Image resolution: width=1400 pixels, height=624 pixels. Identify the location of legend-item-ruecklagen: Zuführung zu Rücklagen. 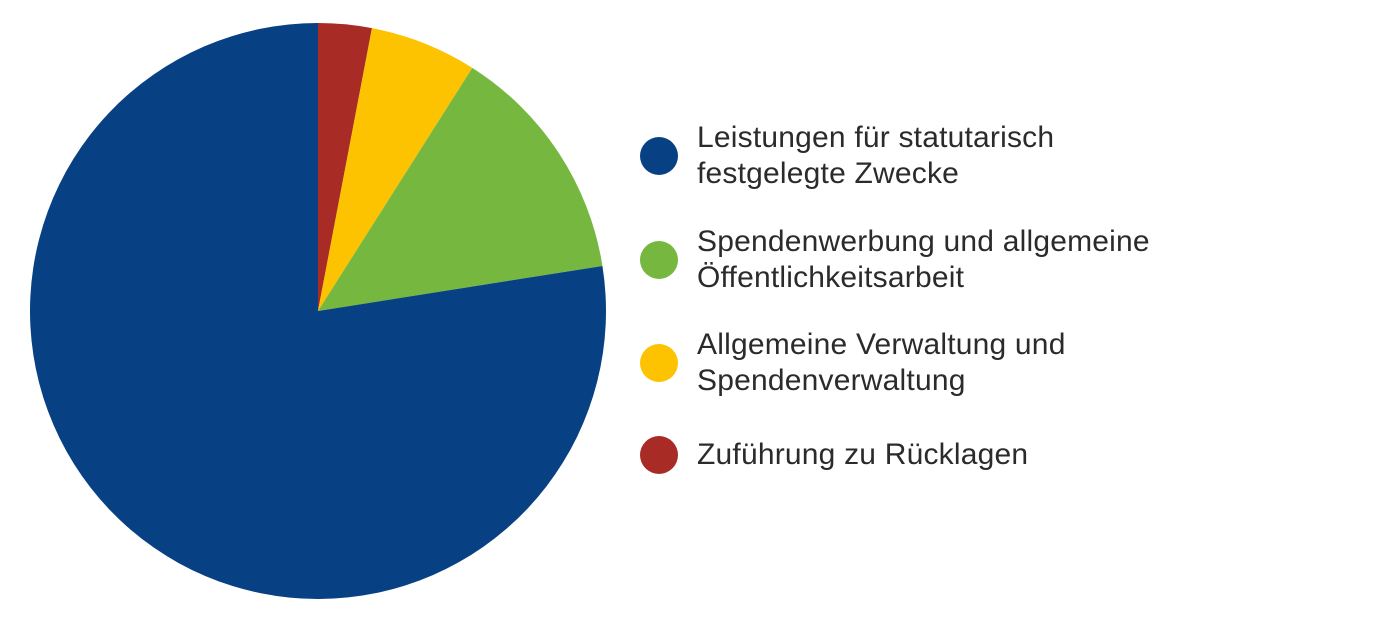
(834, 455).